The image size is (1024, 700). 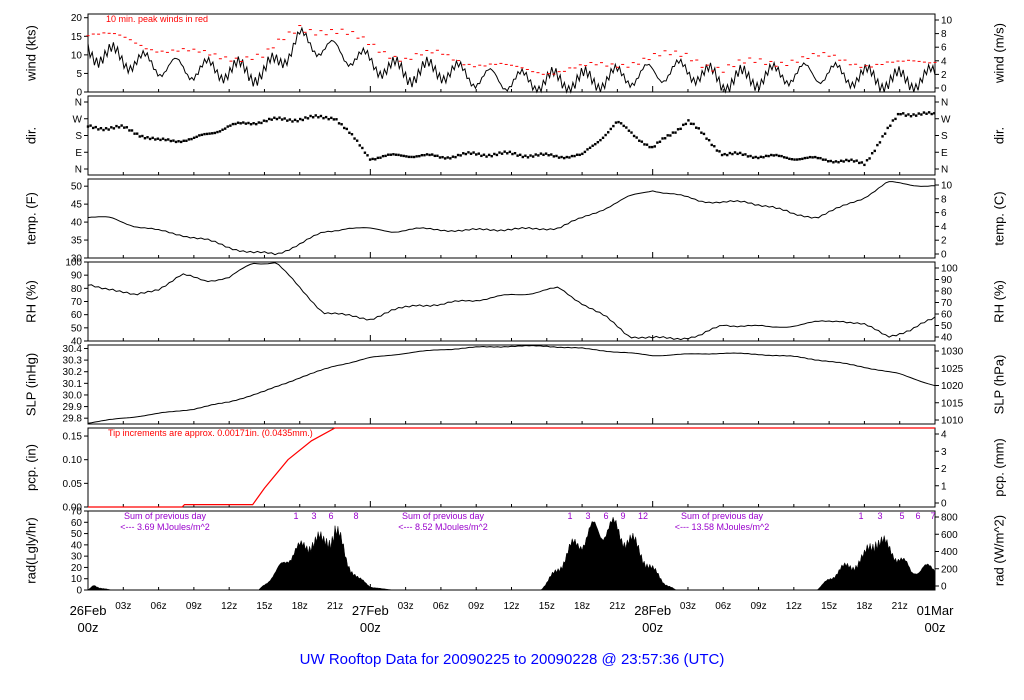 I want to click on rad-hour-mark: 5, so click(x=901, y=516).